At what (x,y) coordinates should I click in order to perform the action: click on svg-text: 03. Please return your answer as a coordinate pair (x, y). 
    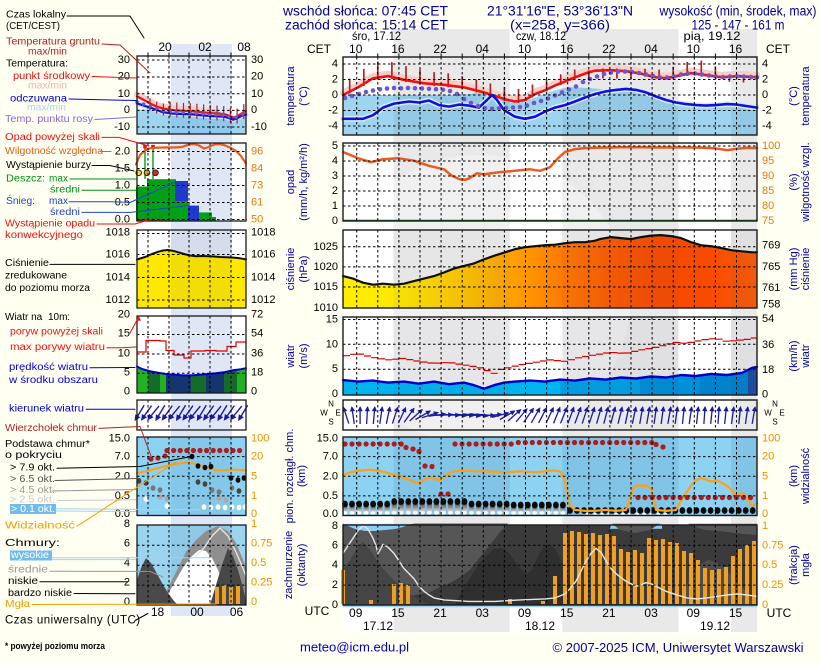
    Looking at the image, I should click on (651, 613).